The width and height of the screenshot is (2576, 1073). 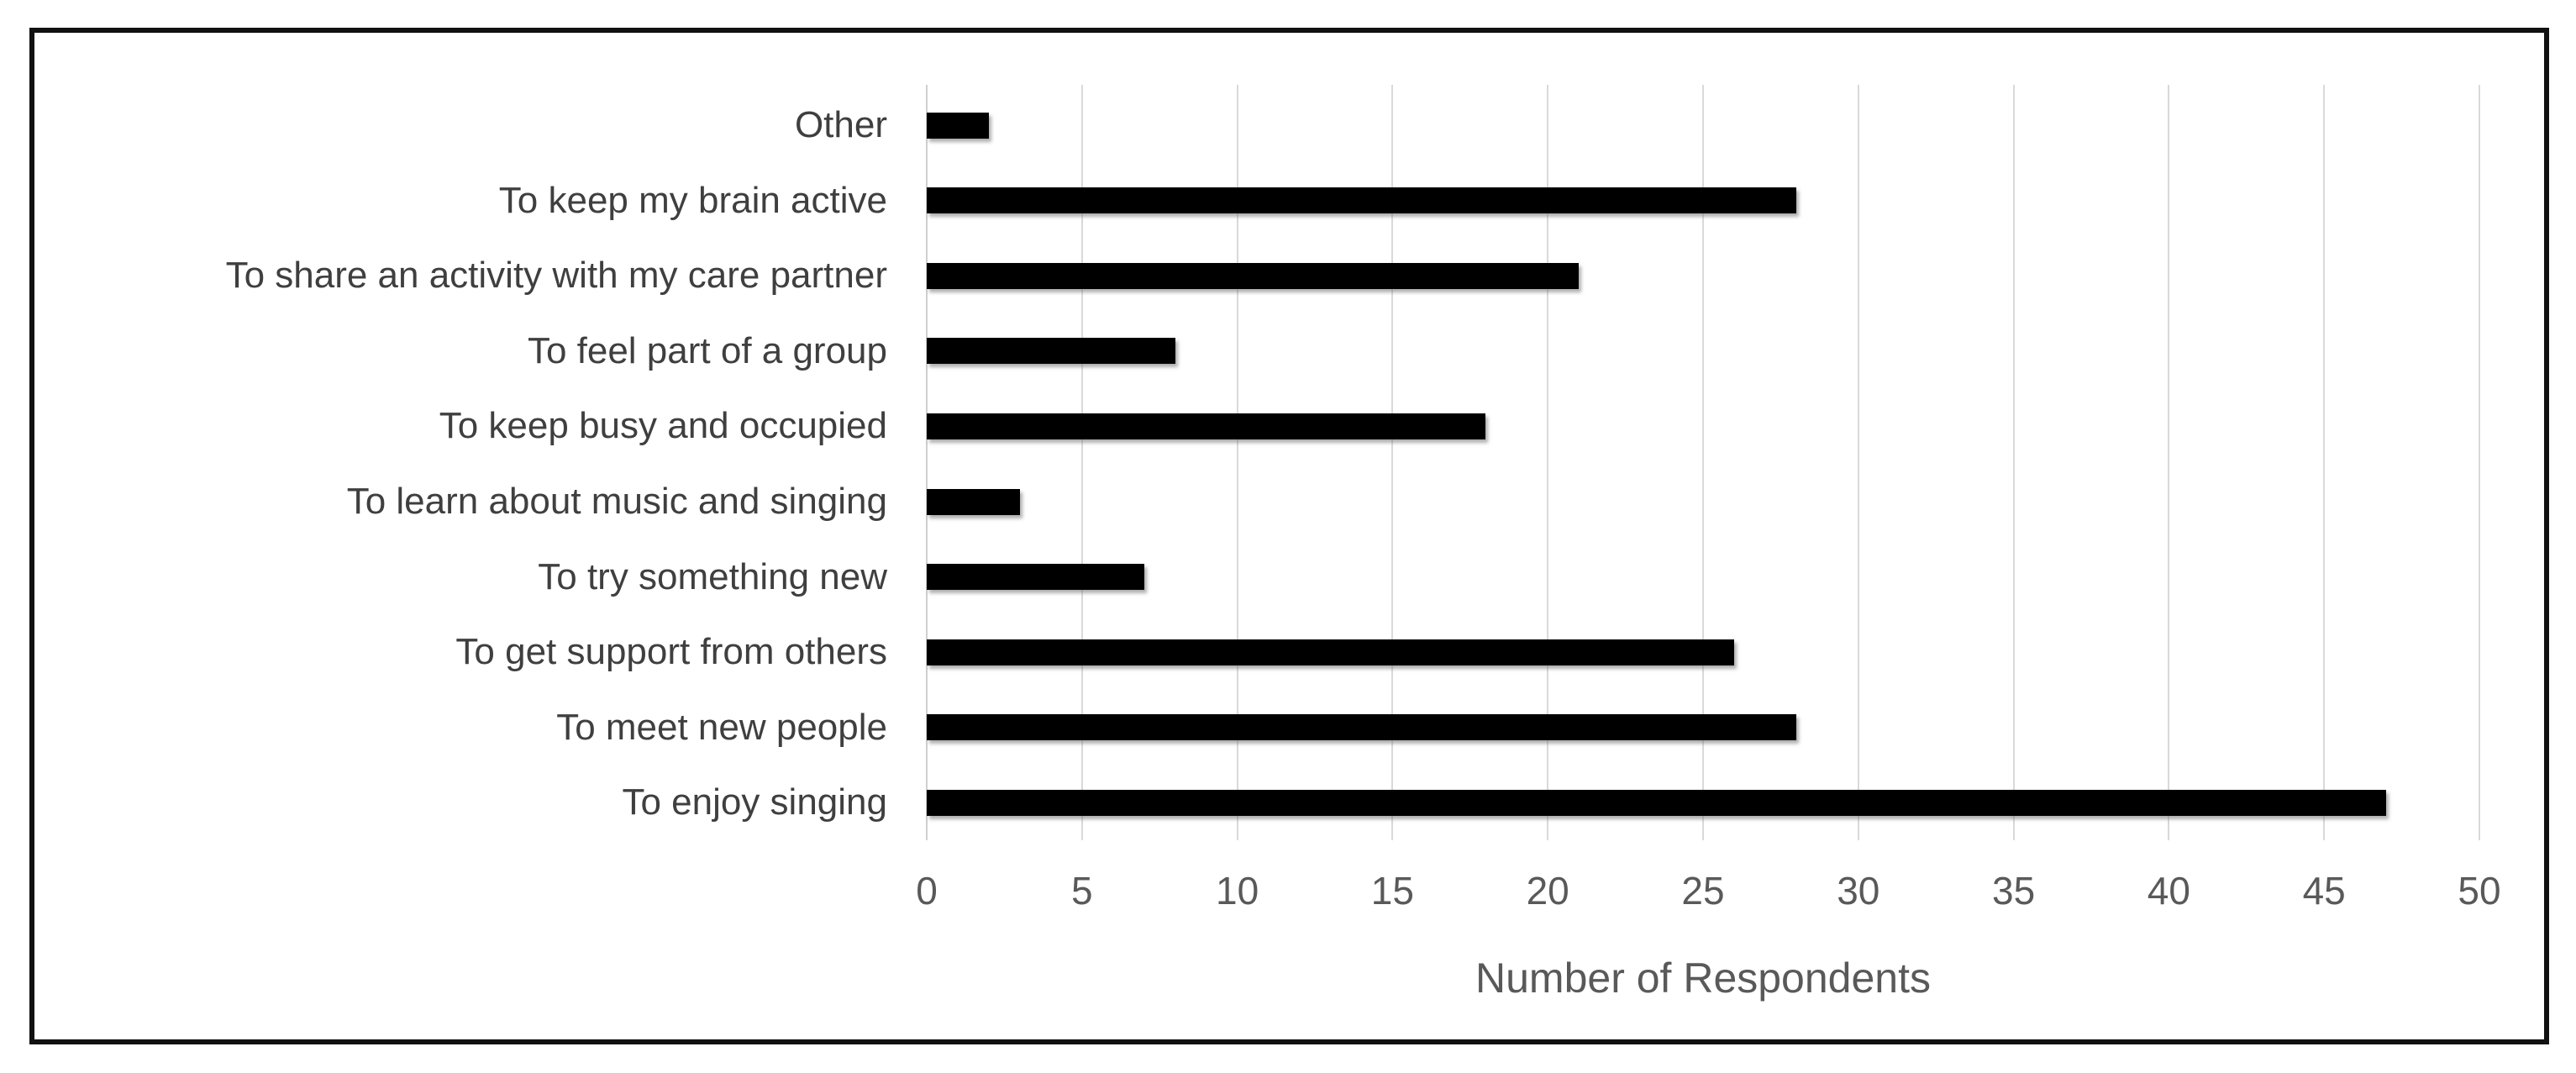 I want to click on category-label: To feel part of a group, so click(x=707, y=350).